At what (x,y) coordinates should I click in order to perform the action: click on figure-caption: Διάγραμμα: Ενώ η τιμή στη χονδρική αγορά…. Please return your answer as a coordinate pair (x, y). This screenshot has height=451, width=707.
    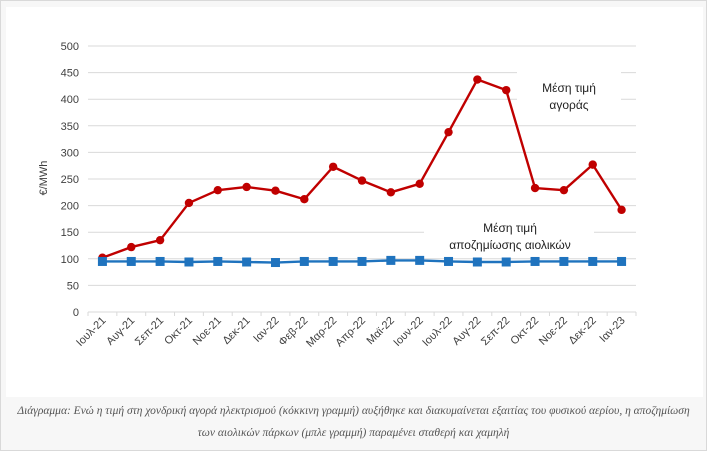
    Looking at the image, I should click on (353, 422).